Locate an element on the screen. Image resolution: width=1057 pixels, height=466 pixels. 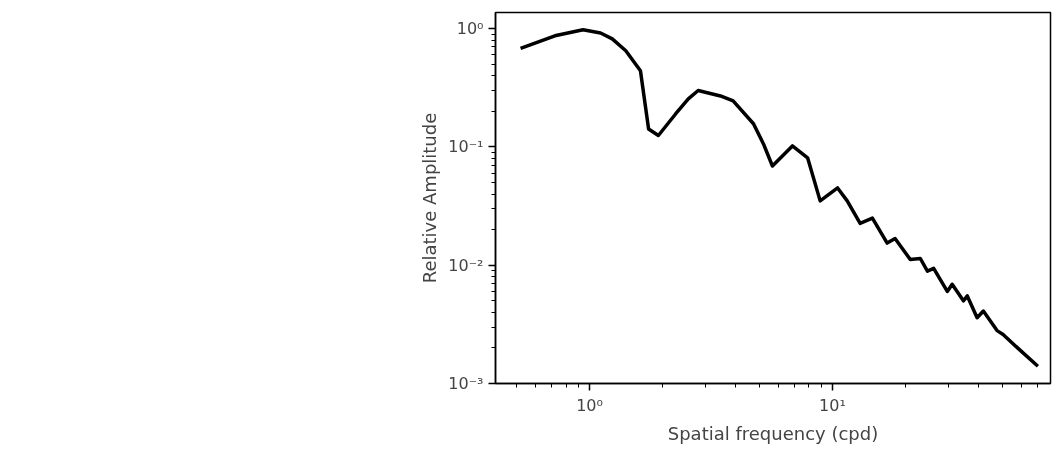
y-tick-label: 10⁰ is located at coordinates (470, 29).